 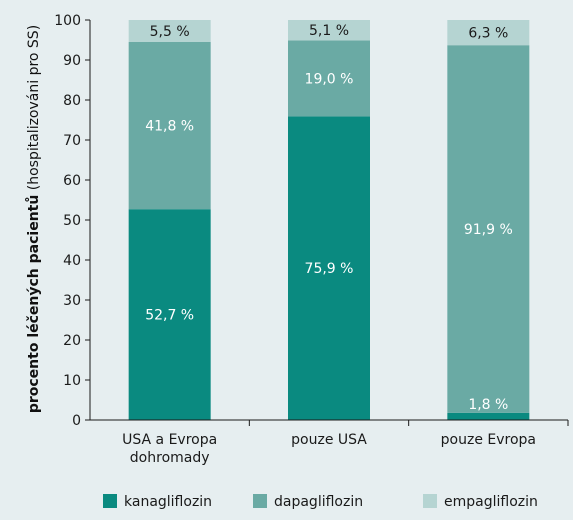 What do you see at coordinates (72, 341) in the screenshot?
I see `y-tick-label: 20` at bounding box center [72, 341].